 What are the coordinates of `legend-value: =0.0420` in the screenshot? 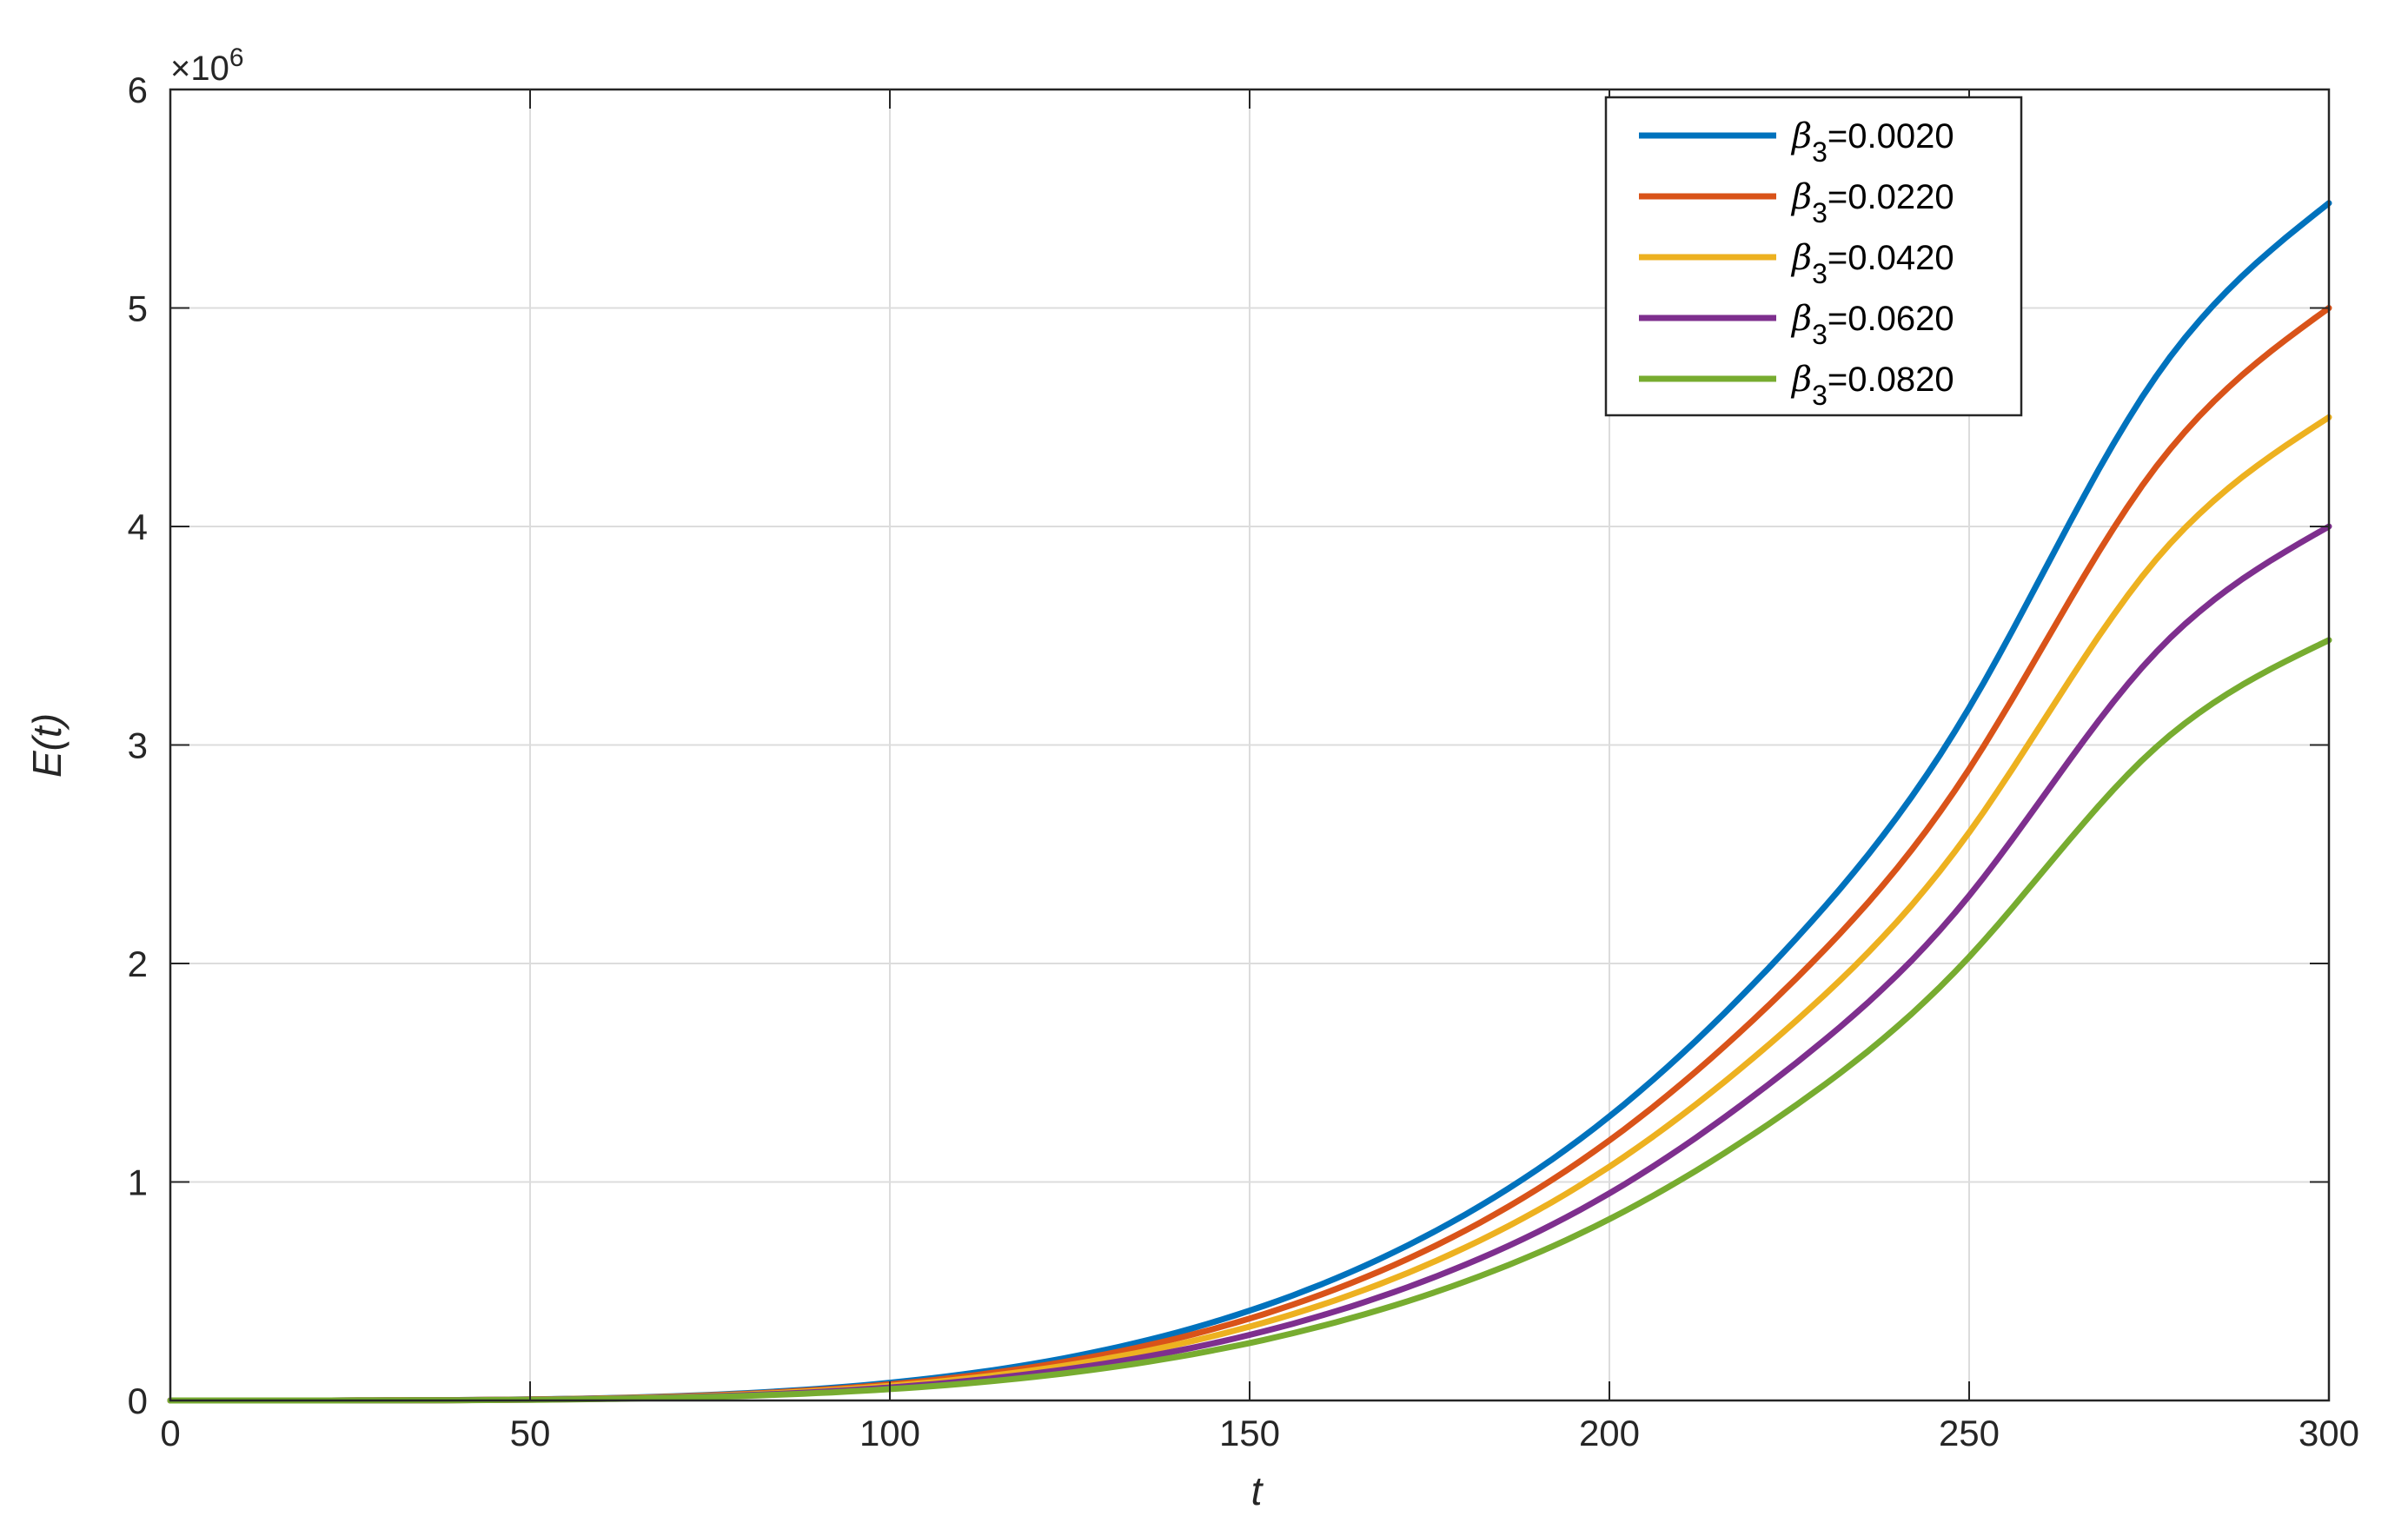 It's located at (1891, 258).